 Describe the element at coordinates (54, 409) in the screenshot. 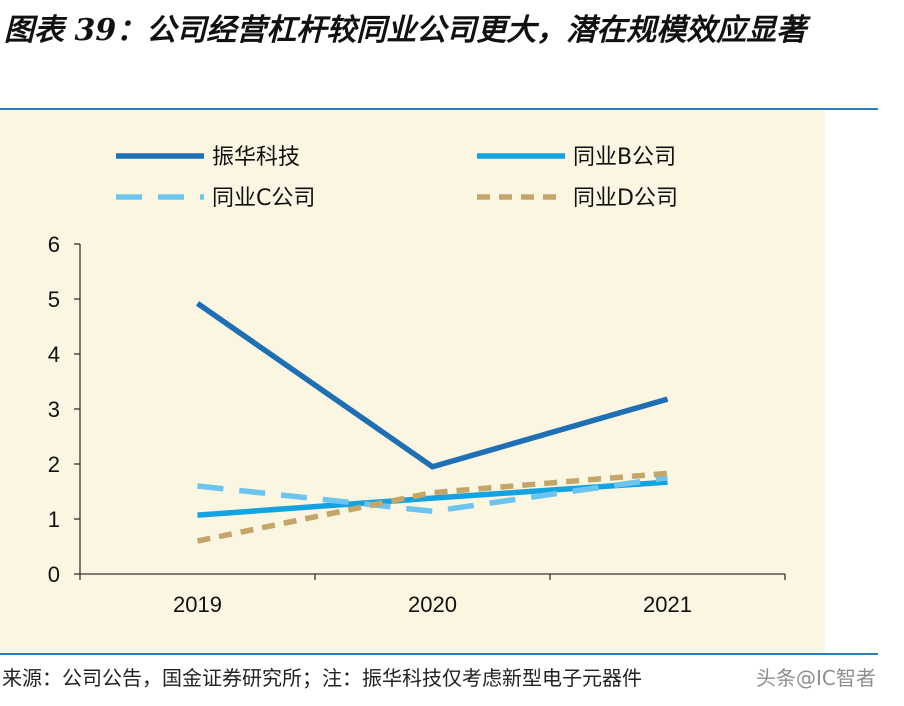

I see `y-tick-label: 3` at that location.